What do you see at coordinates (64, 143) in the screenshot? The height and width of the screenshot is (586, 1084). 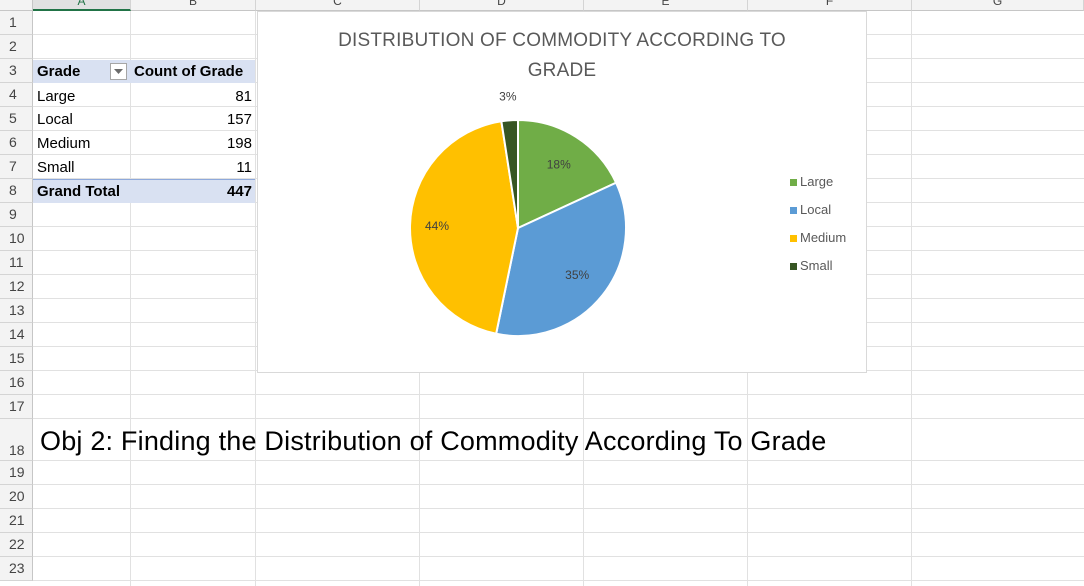 I see `pivot-row-label: Medium` at bounding box center [64, 143].